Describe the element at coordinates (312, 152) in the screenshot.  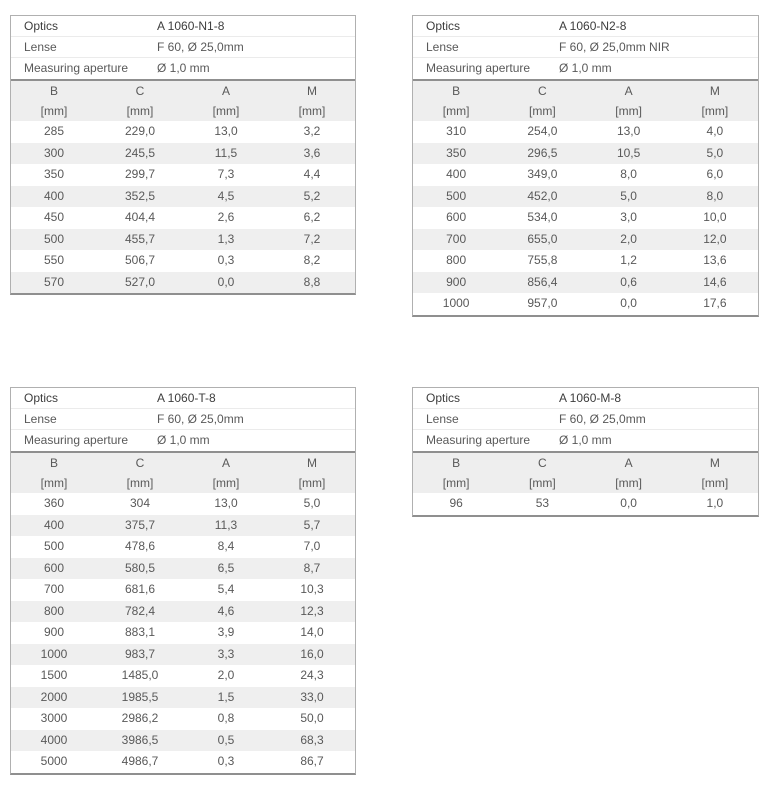
I see `table-cell: 3,6` at that location.